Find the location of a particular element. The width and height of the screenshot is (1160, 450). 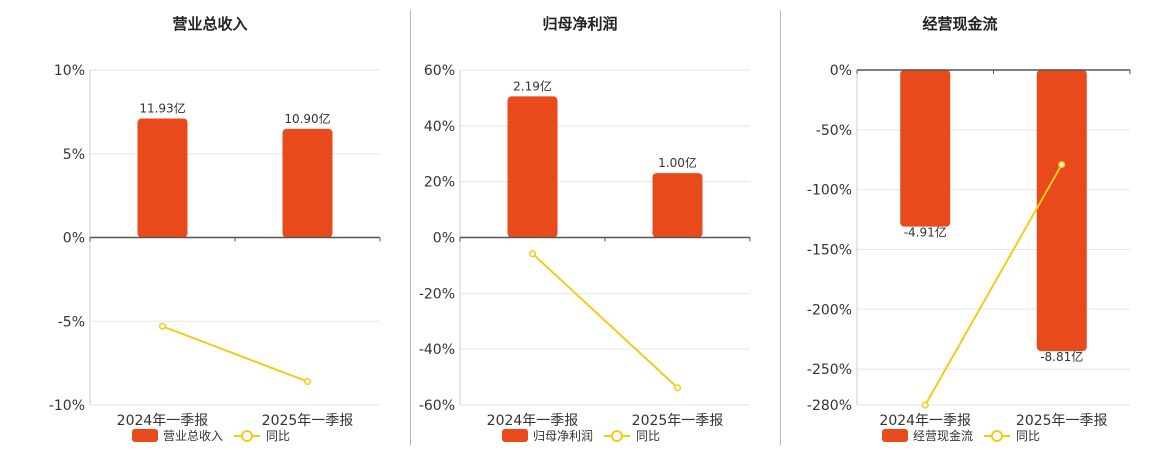

y-tick-label: -5% is located at coordinates (71, 322).